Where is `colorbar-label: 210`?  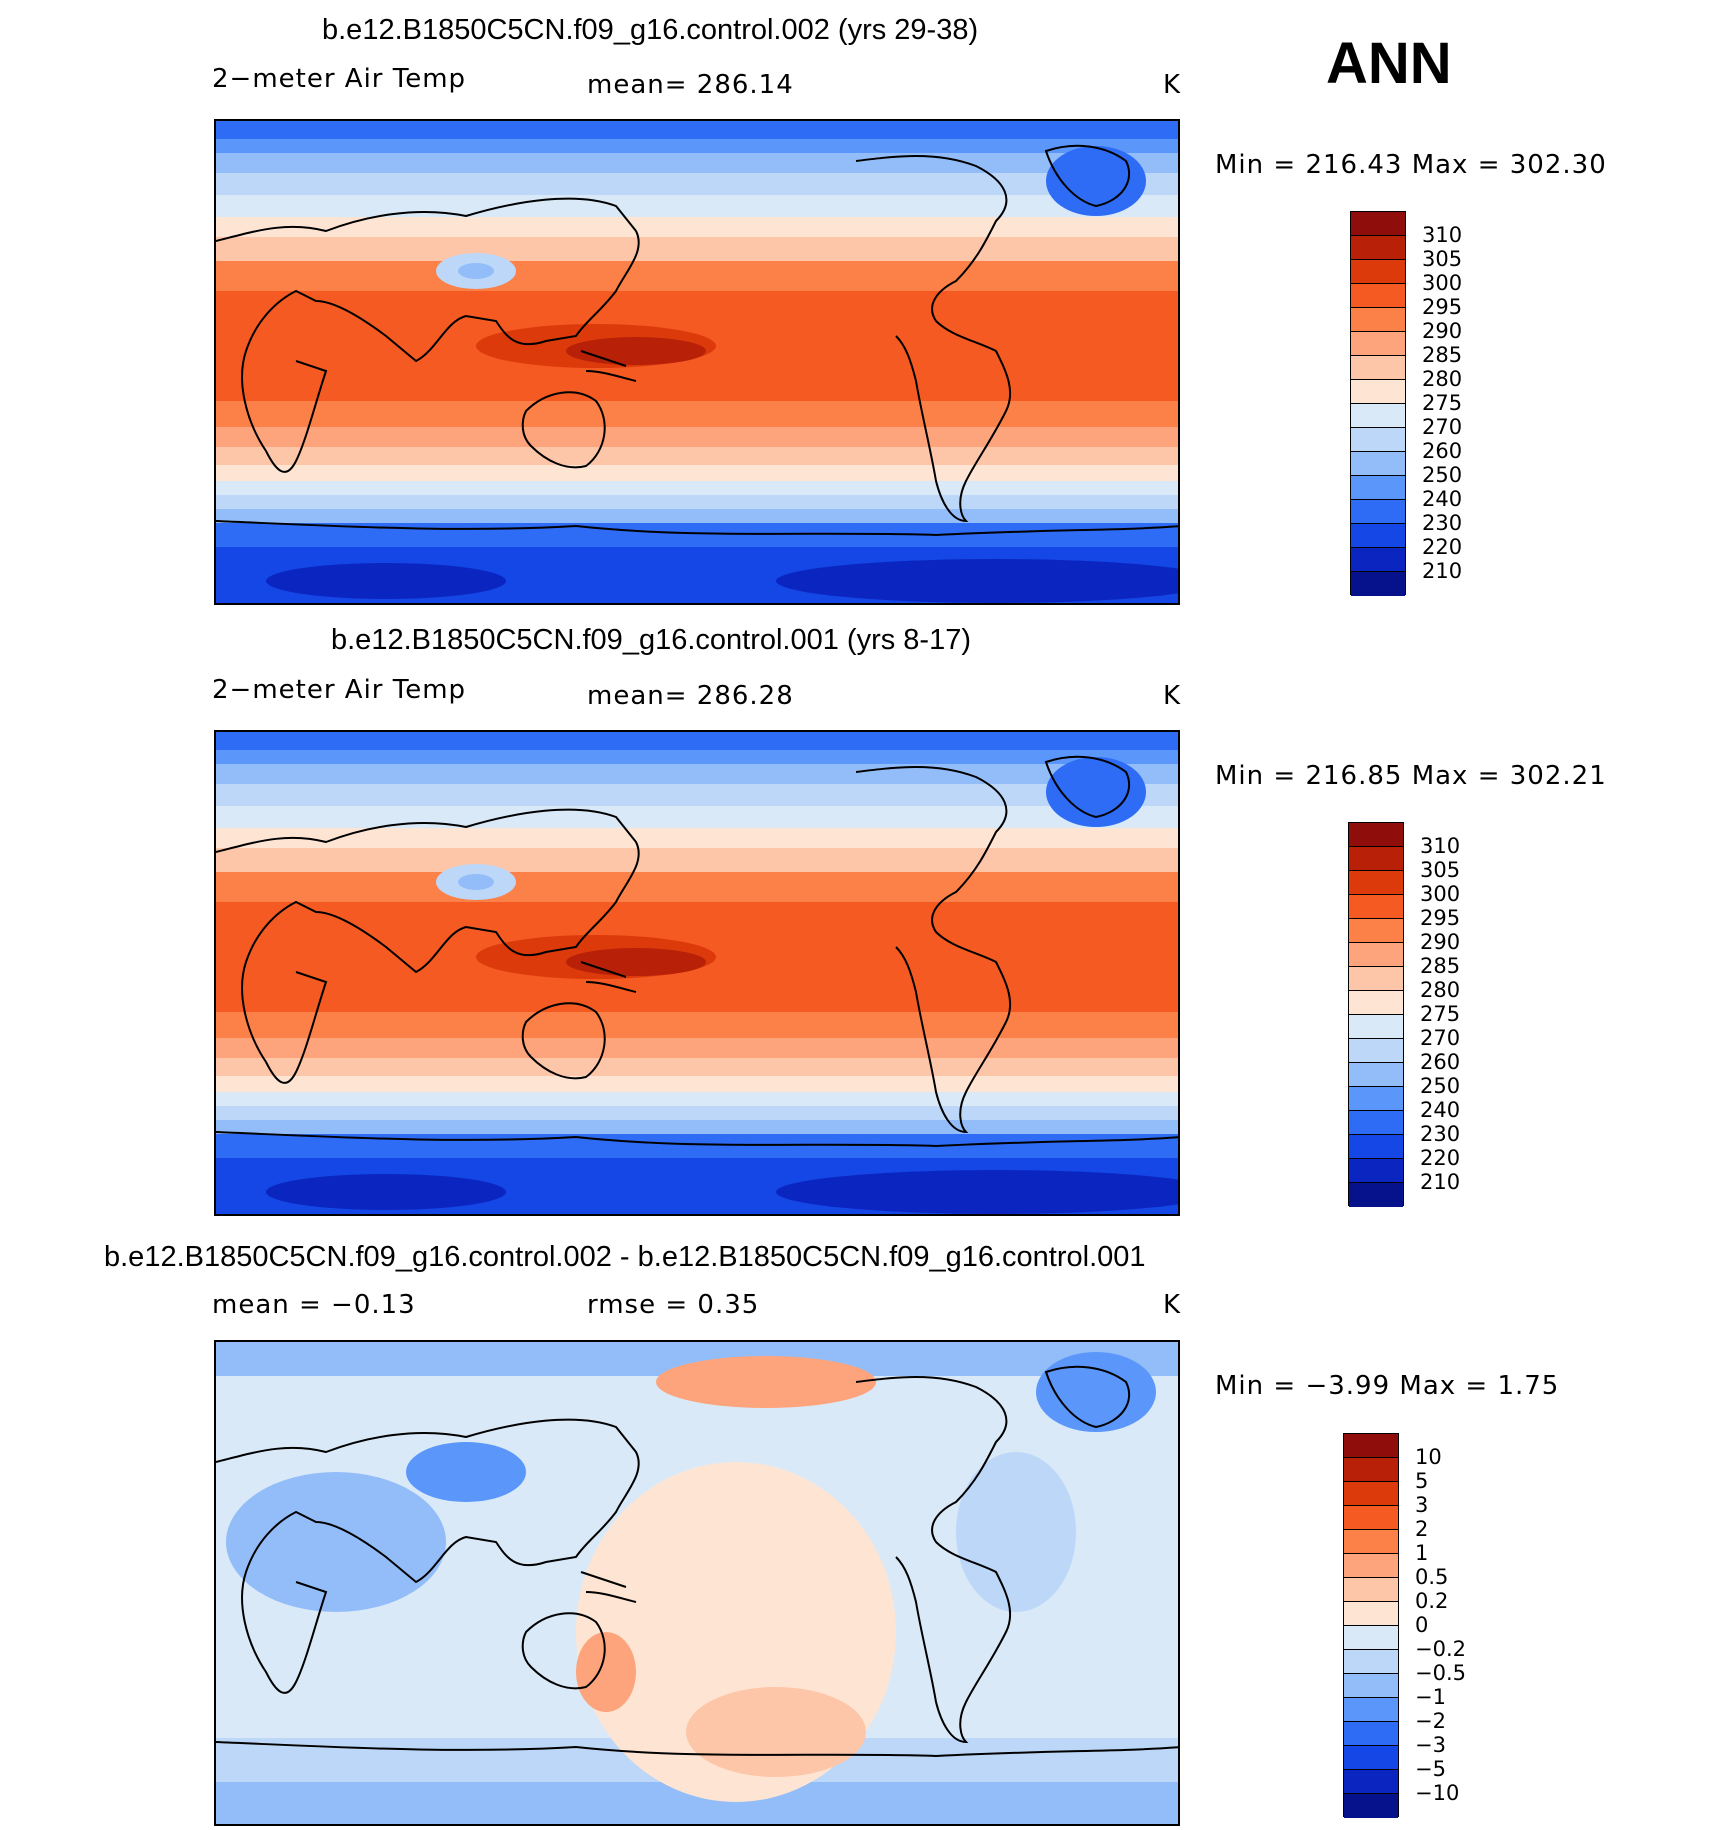
colorbar-label: 210 is located at coordinates (1440, 1182).